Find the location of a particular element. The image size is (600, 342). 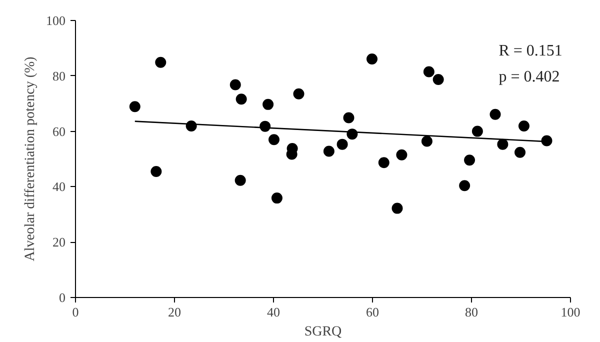

y-tick-label: 40 is located at coordinates (59, 186).